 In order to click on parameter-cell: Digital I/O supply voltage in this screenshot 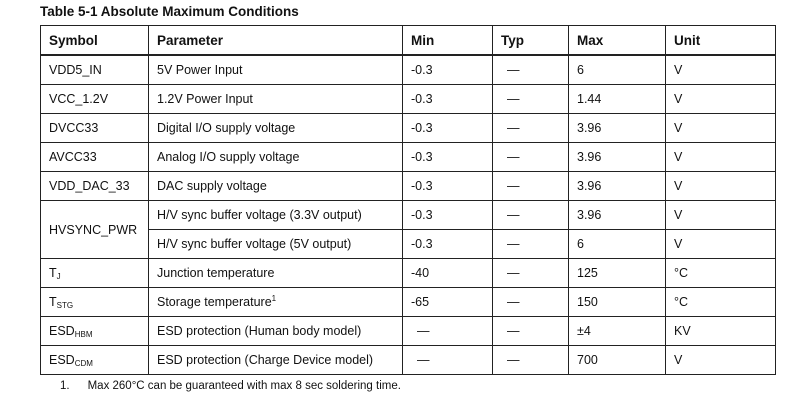, I will do `click(275, 128)`.